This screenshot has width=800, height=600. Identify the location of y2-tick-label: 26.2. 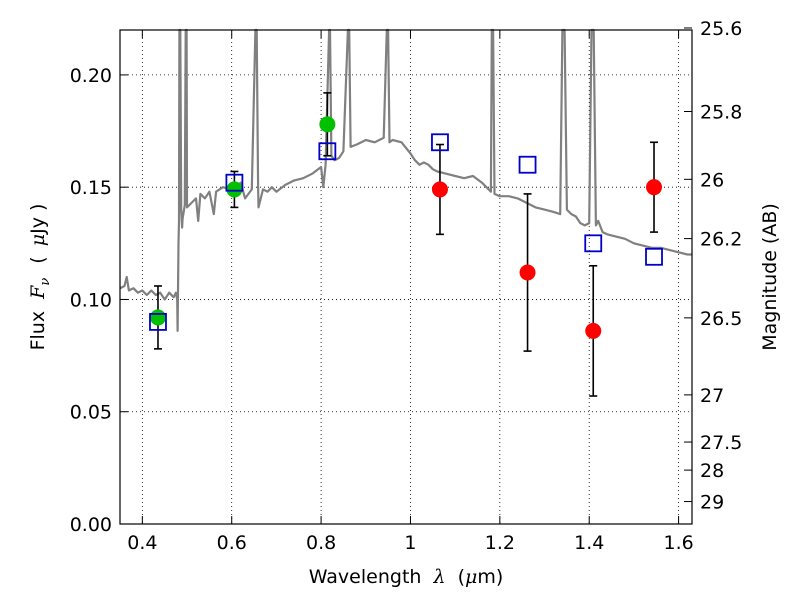
(721, 240).